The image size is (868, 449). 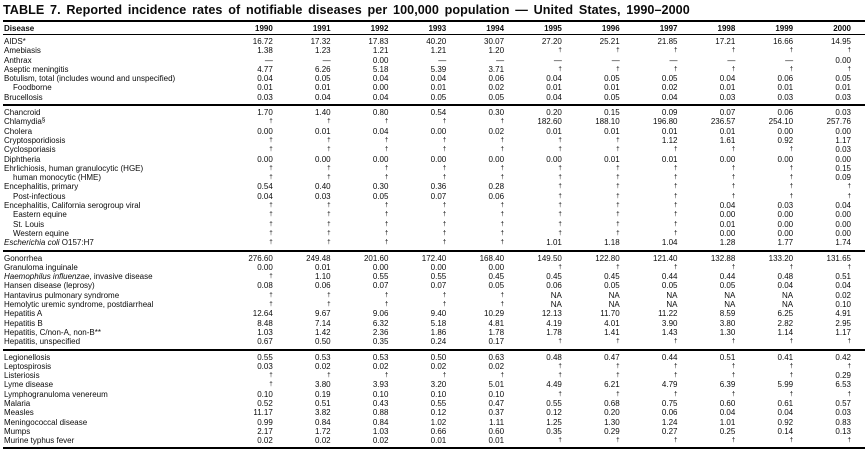 I want to click on rate-cell: 172.40, so click(x=434, y=258).